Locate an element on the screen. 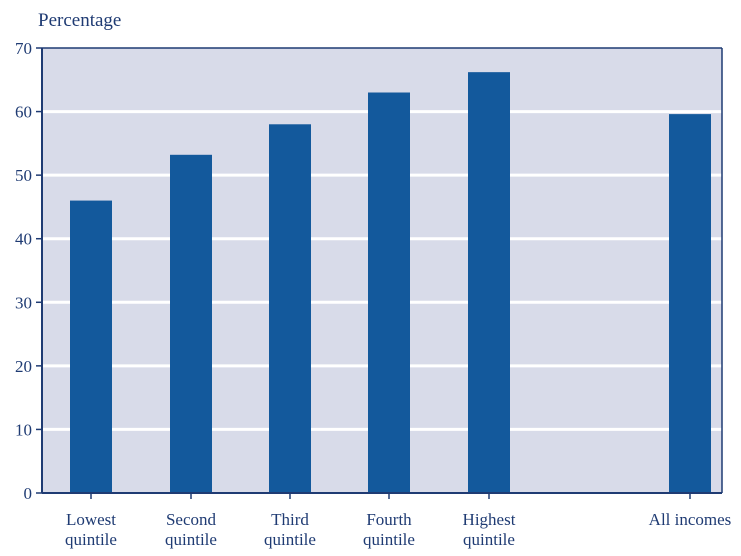  x-category-label-0: Lowest quintile is located at coordinates (91, 529).